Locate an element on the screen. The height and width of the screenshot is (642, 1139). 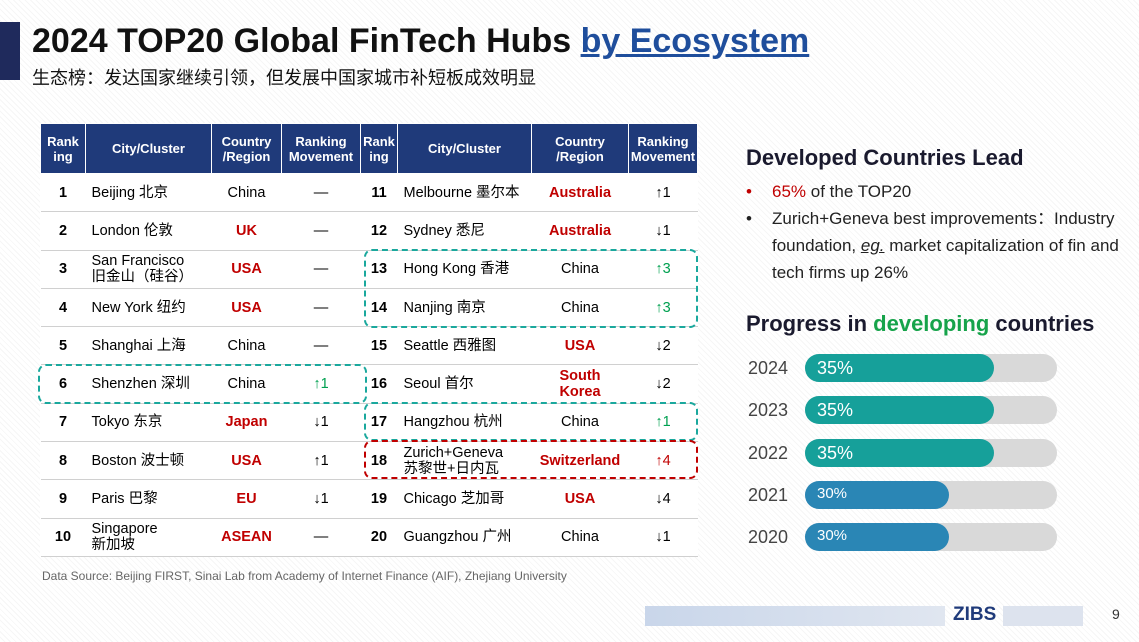
city-cell: Hong Kong 香港 is located at coordinates (464, 269).